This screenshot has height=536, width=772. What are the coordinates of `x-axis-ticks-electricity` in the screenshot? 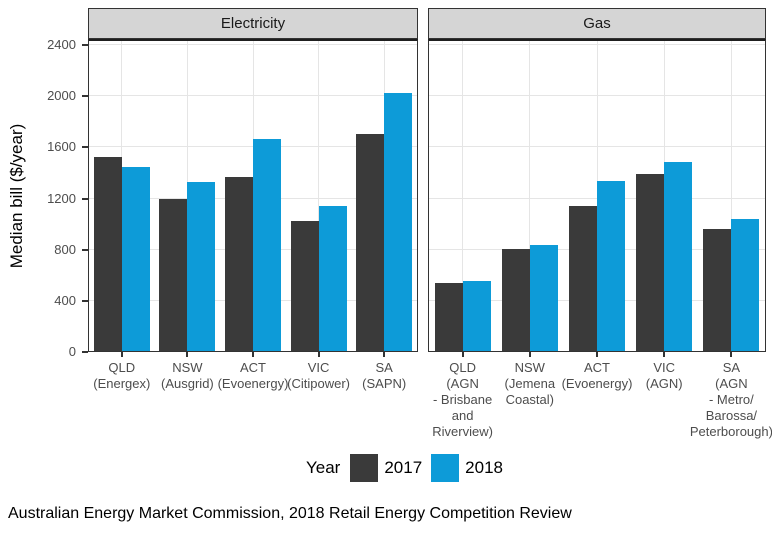 It's located at (253, 355).